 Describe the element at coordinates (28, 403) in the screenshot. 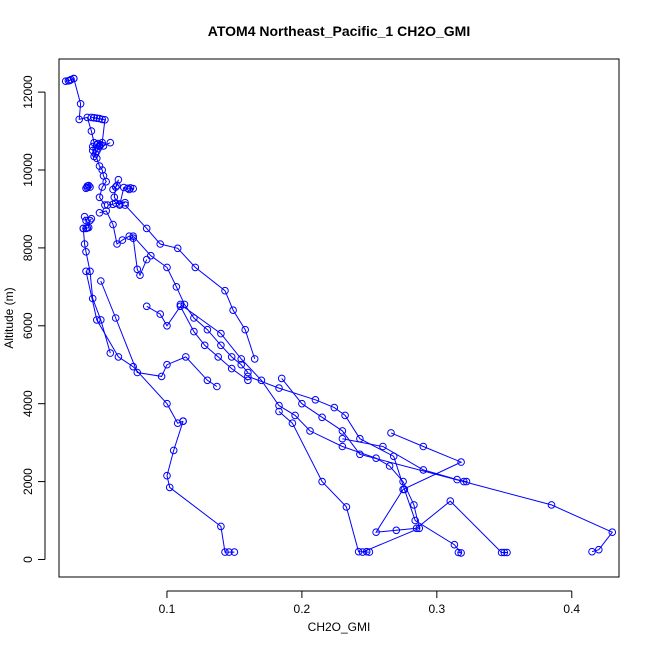

I see `y-tick-label: 4000` at that location.